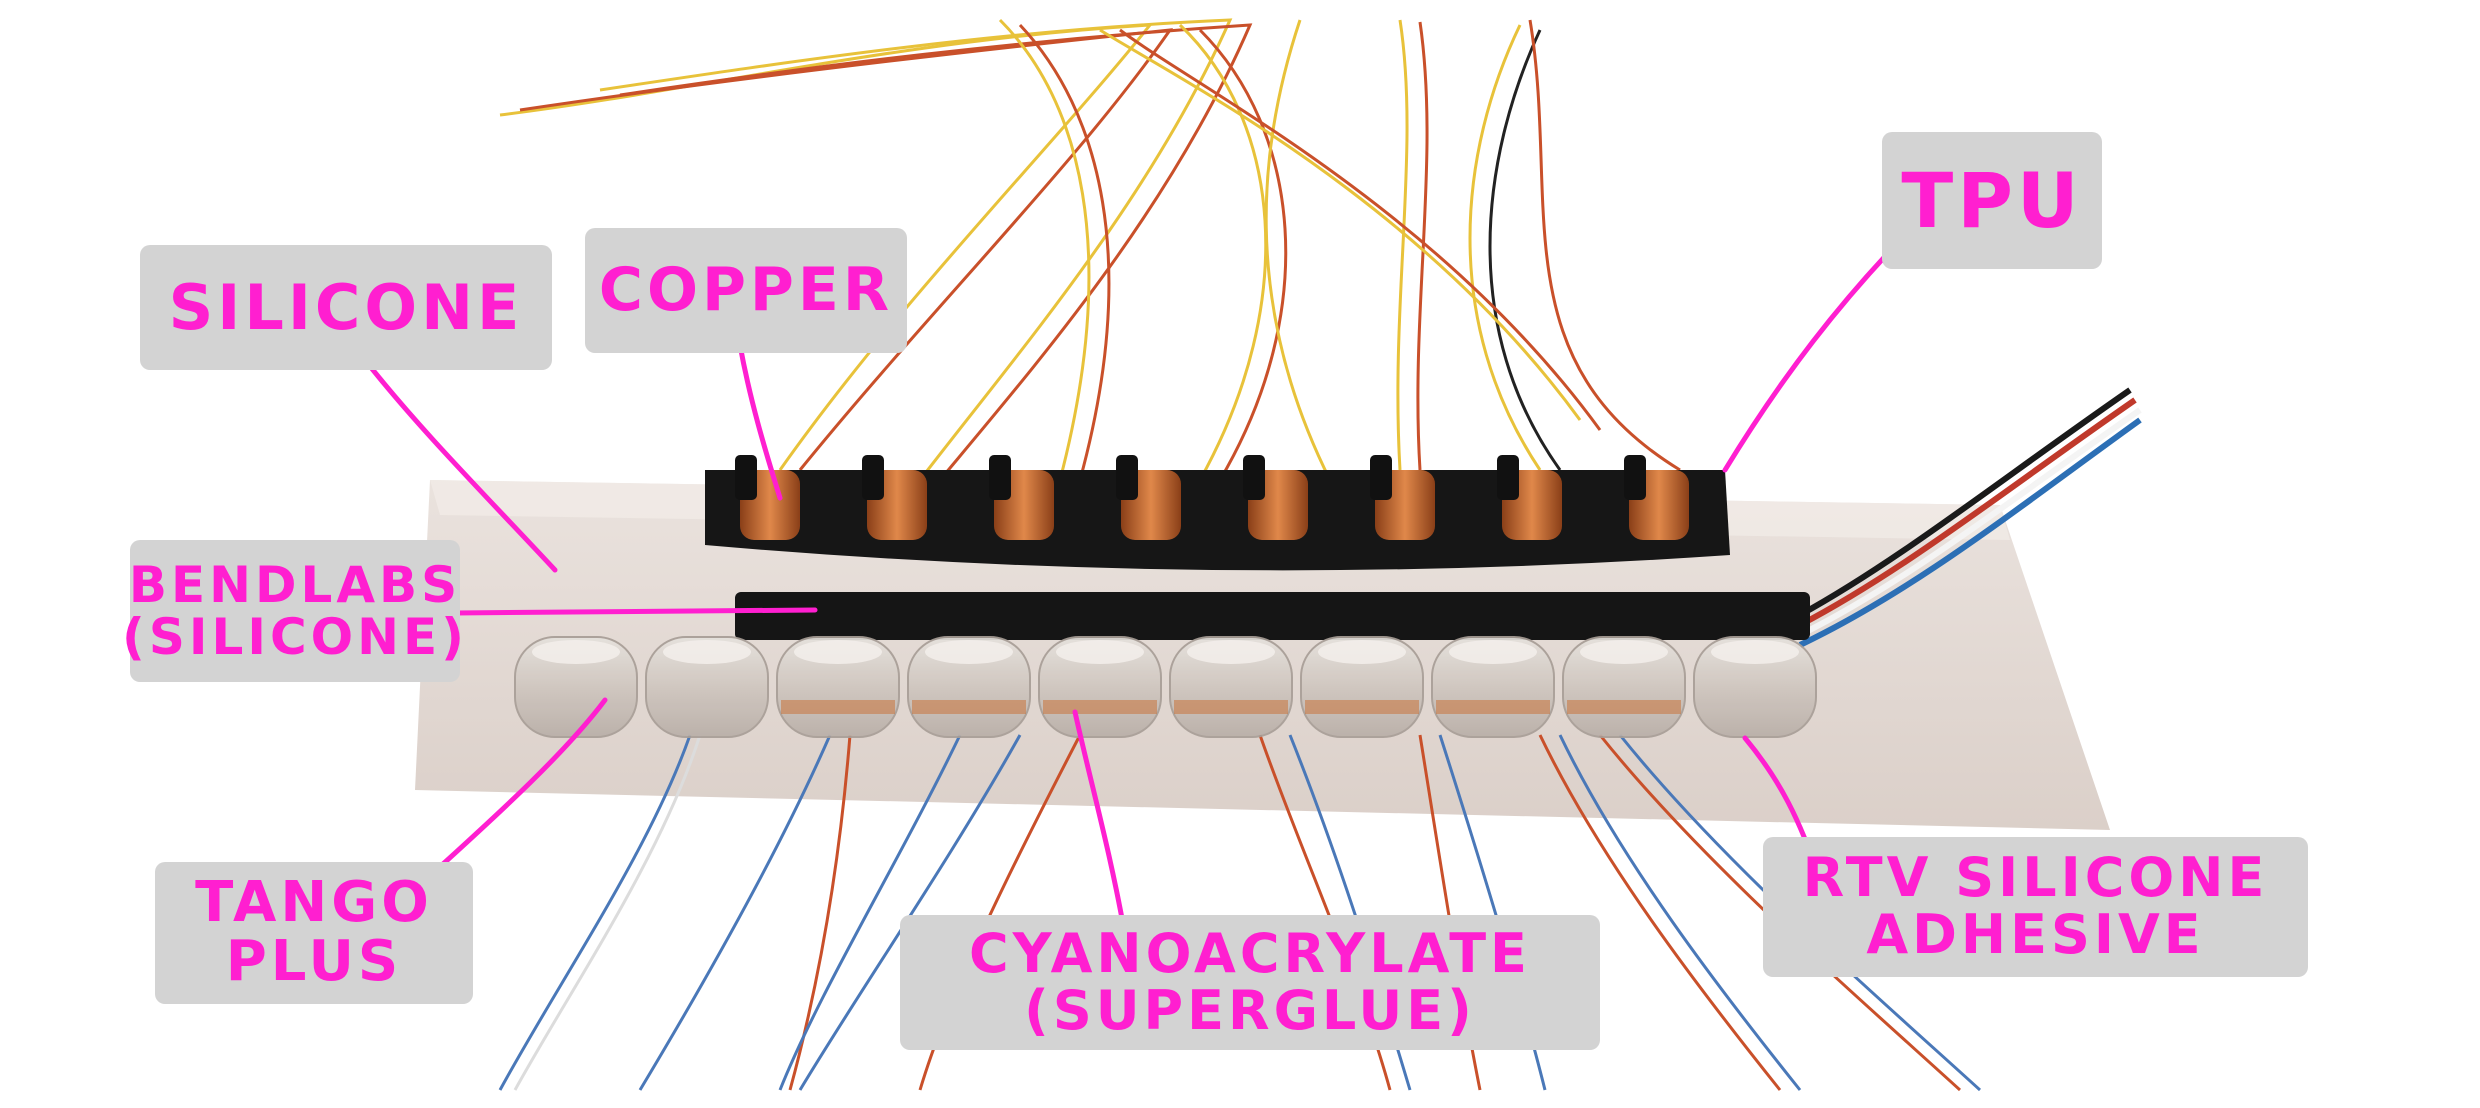 Image resolution: width=2480 pixels, height=1108 pixels. I want to click on label-tango-plus-text: TANGO PLUS, so click(314, 932).